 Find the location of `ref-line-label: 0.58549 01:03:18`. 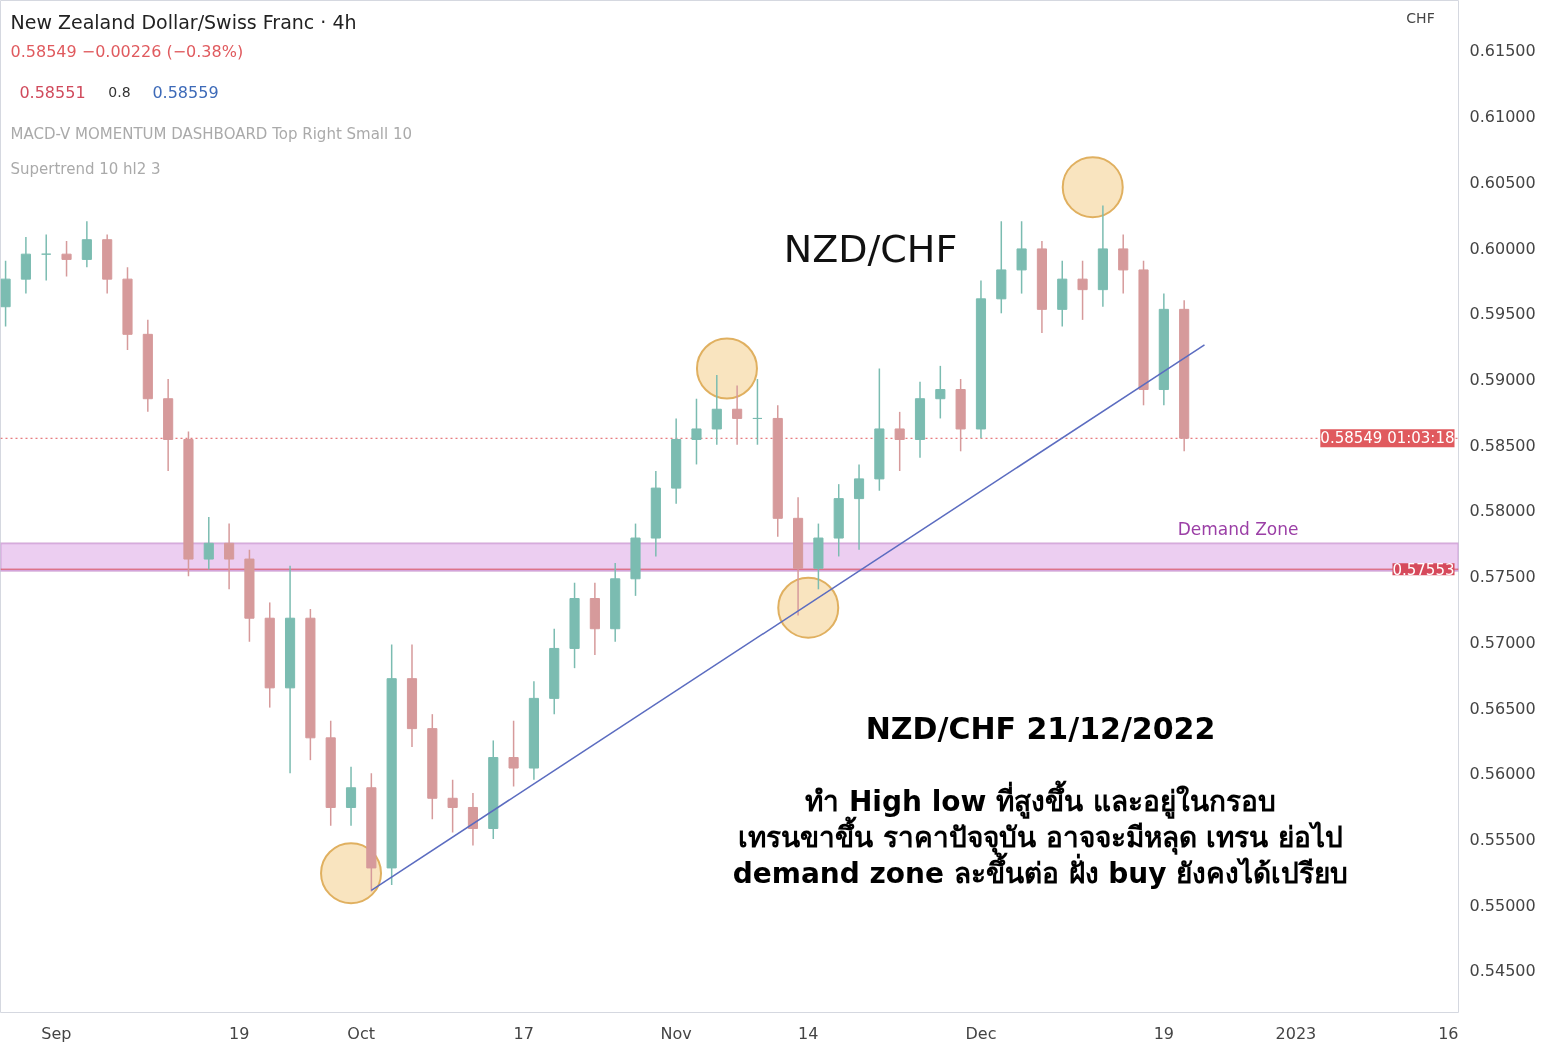

ref-line-label: 0.58549 01:03:18 is located at coordinates (1387, 438).